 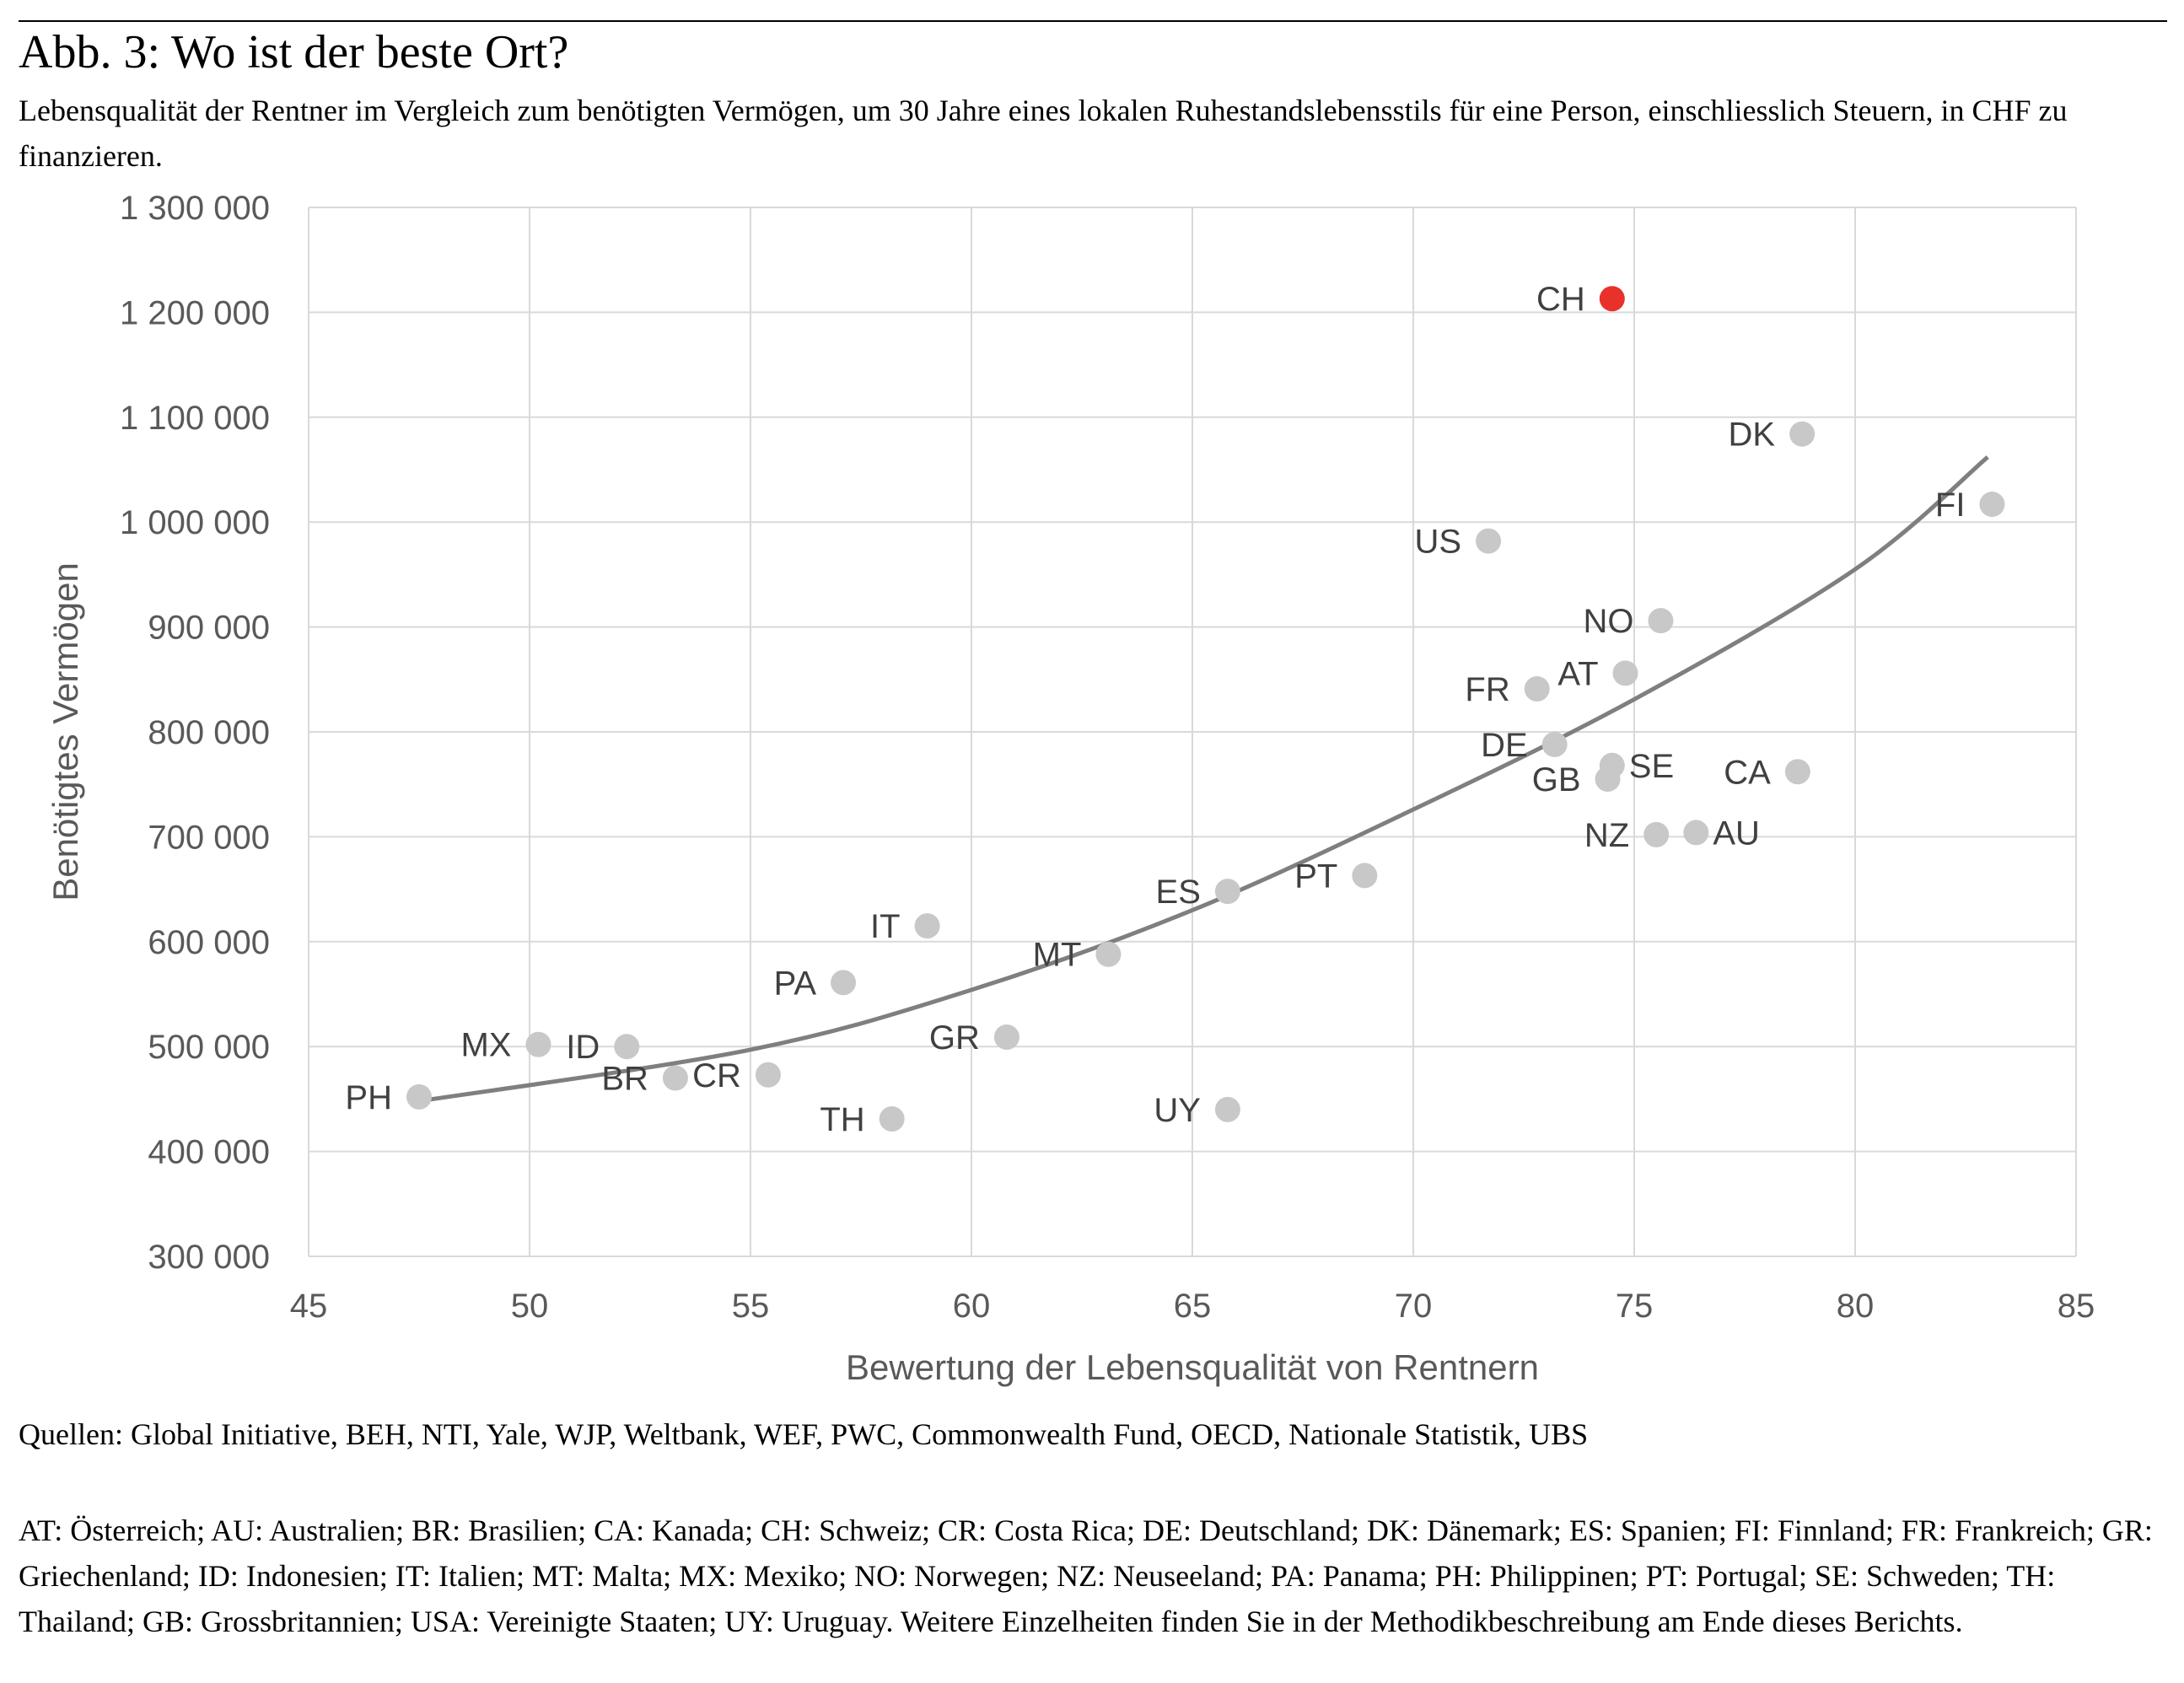 I want to click on point-label-de: DE, so click(x=1505, y=745).